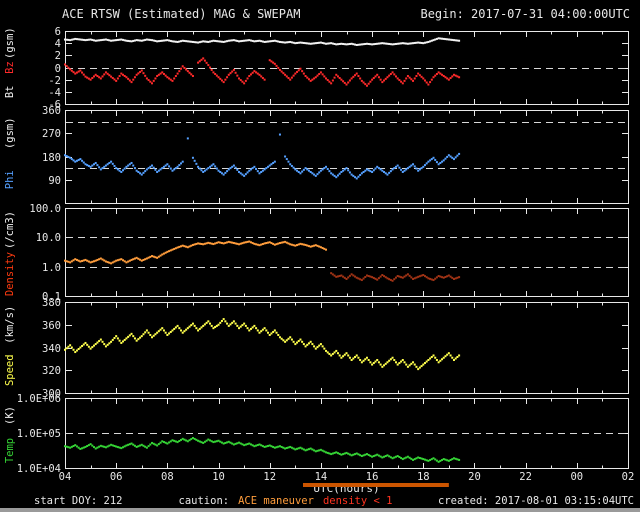 This screenshot has width=640, height=512. I want to click on svg-text: 18, so click(423, 477).